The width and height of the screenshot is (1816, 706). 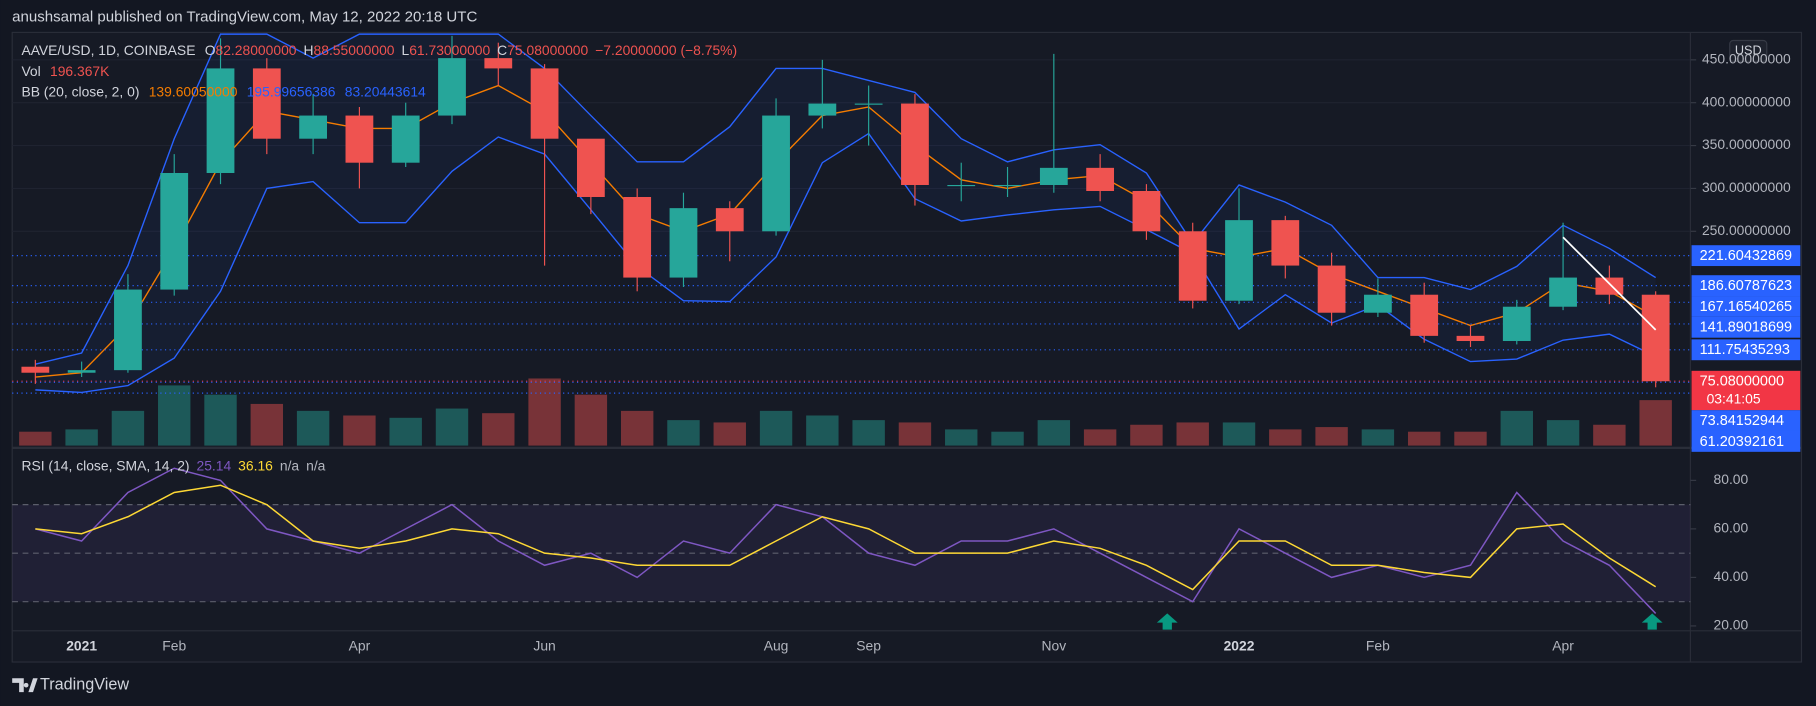 I want to click on currency-button, so click(x=1748, y=50).